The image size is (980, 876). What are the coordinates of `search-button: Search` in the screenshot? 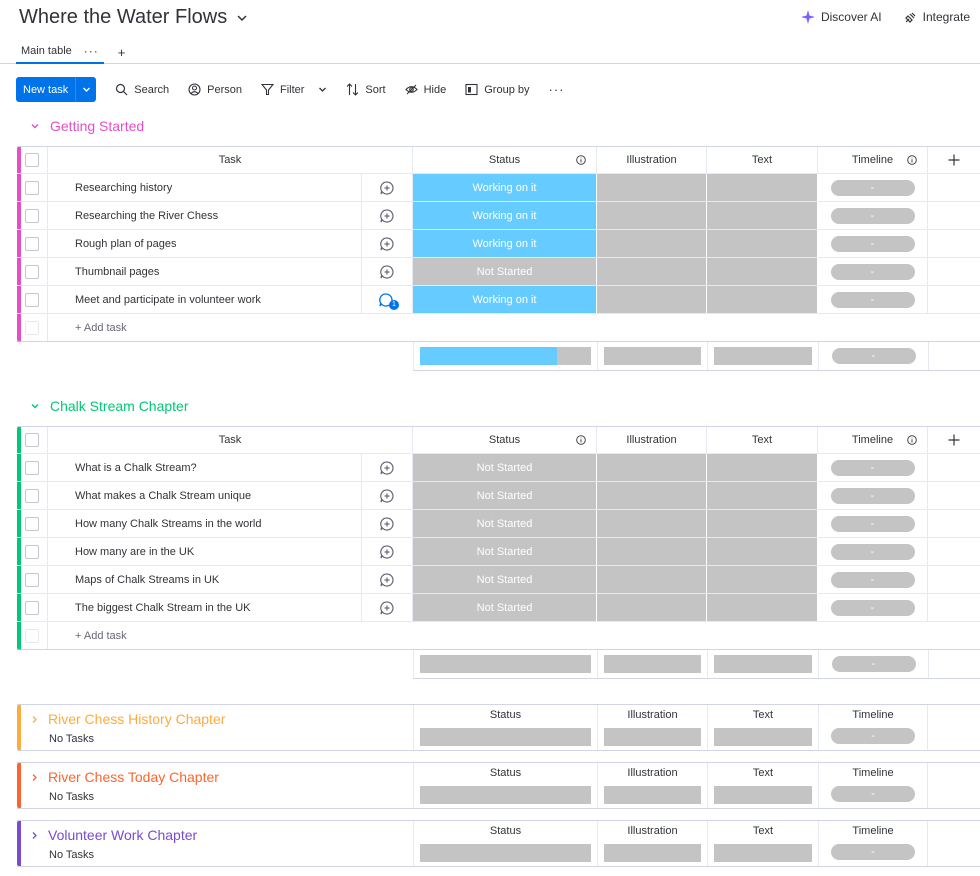 It's located at (142, 89).